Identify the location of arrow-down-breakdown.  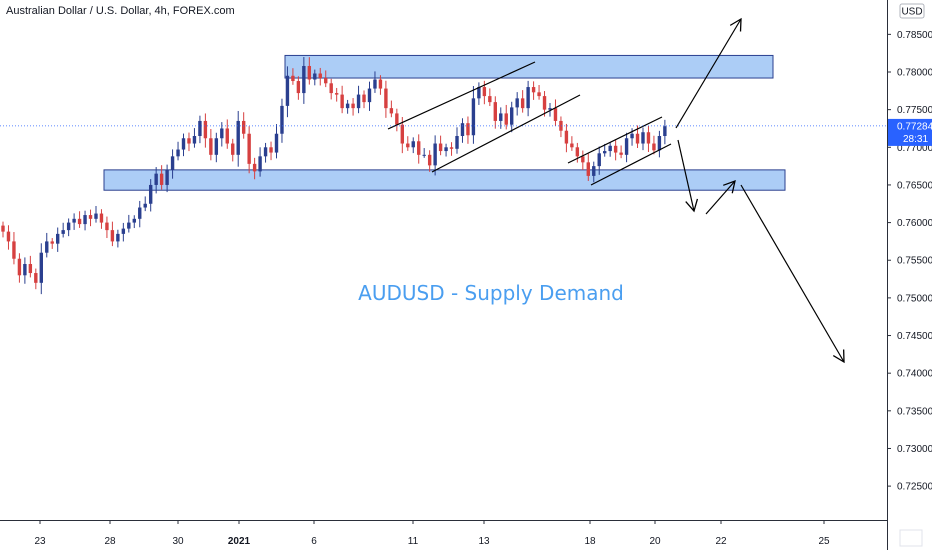
(792, 274).